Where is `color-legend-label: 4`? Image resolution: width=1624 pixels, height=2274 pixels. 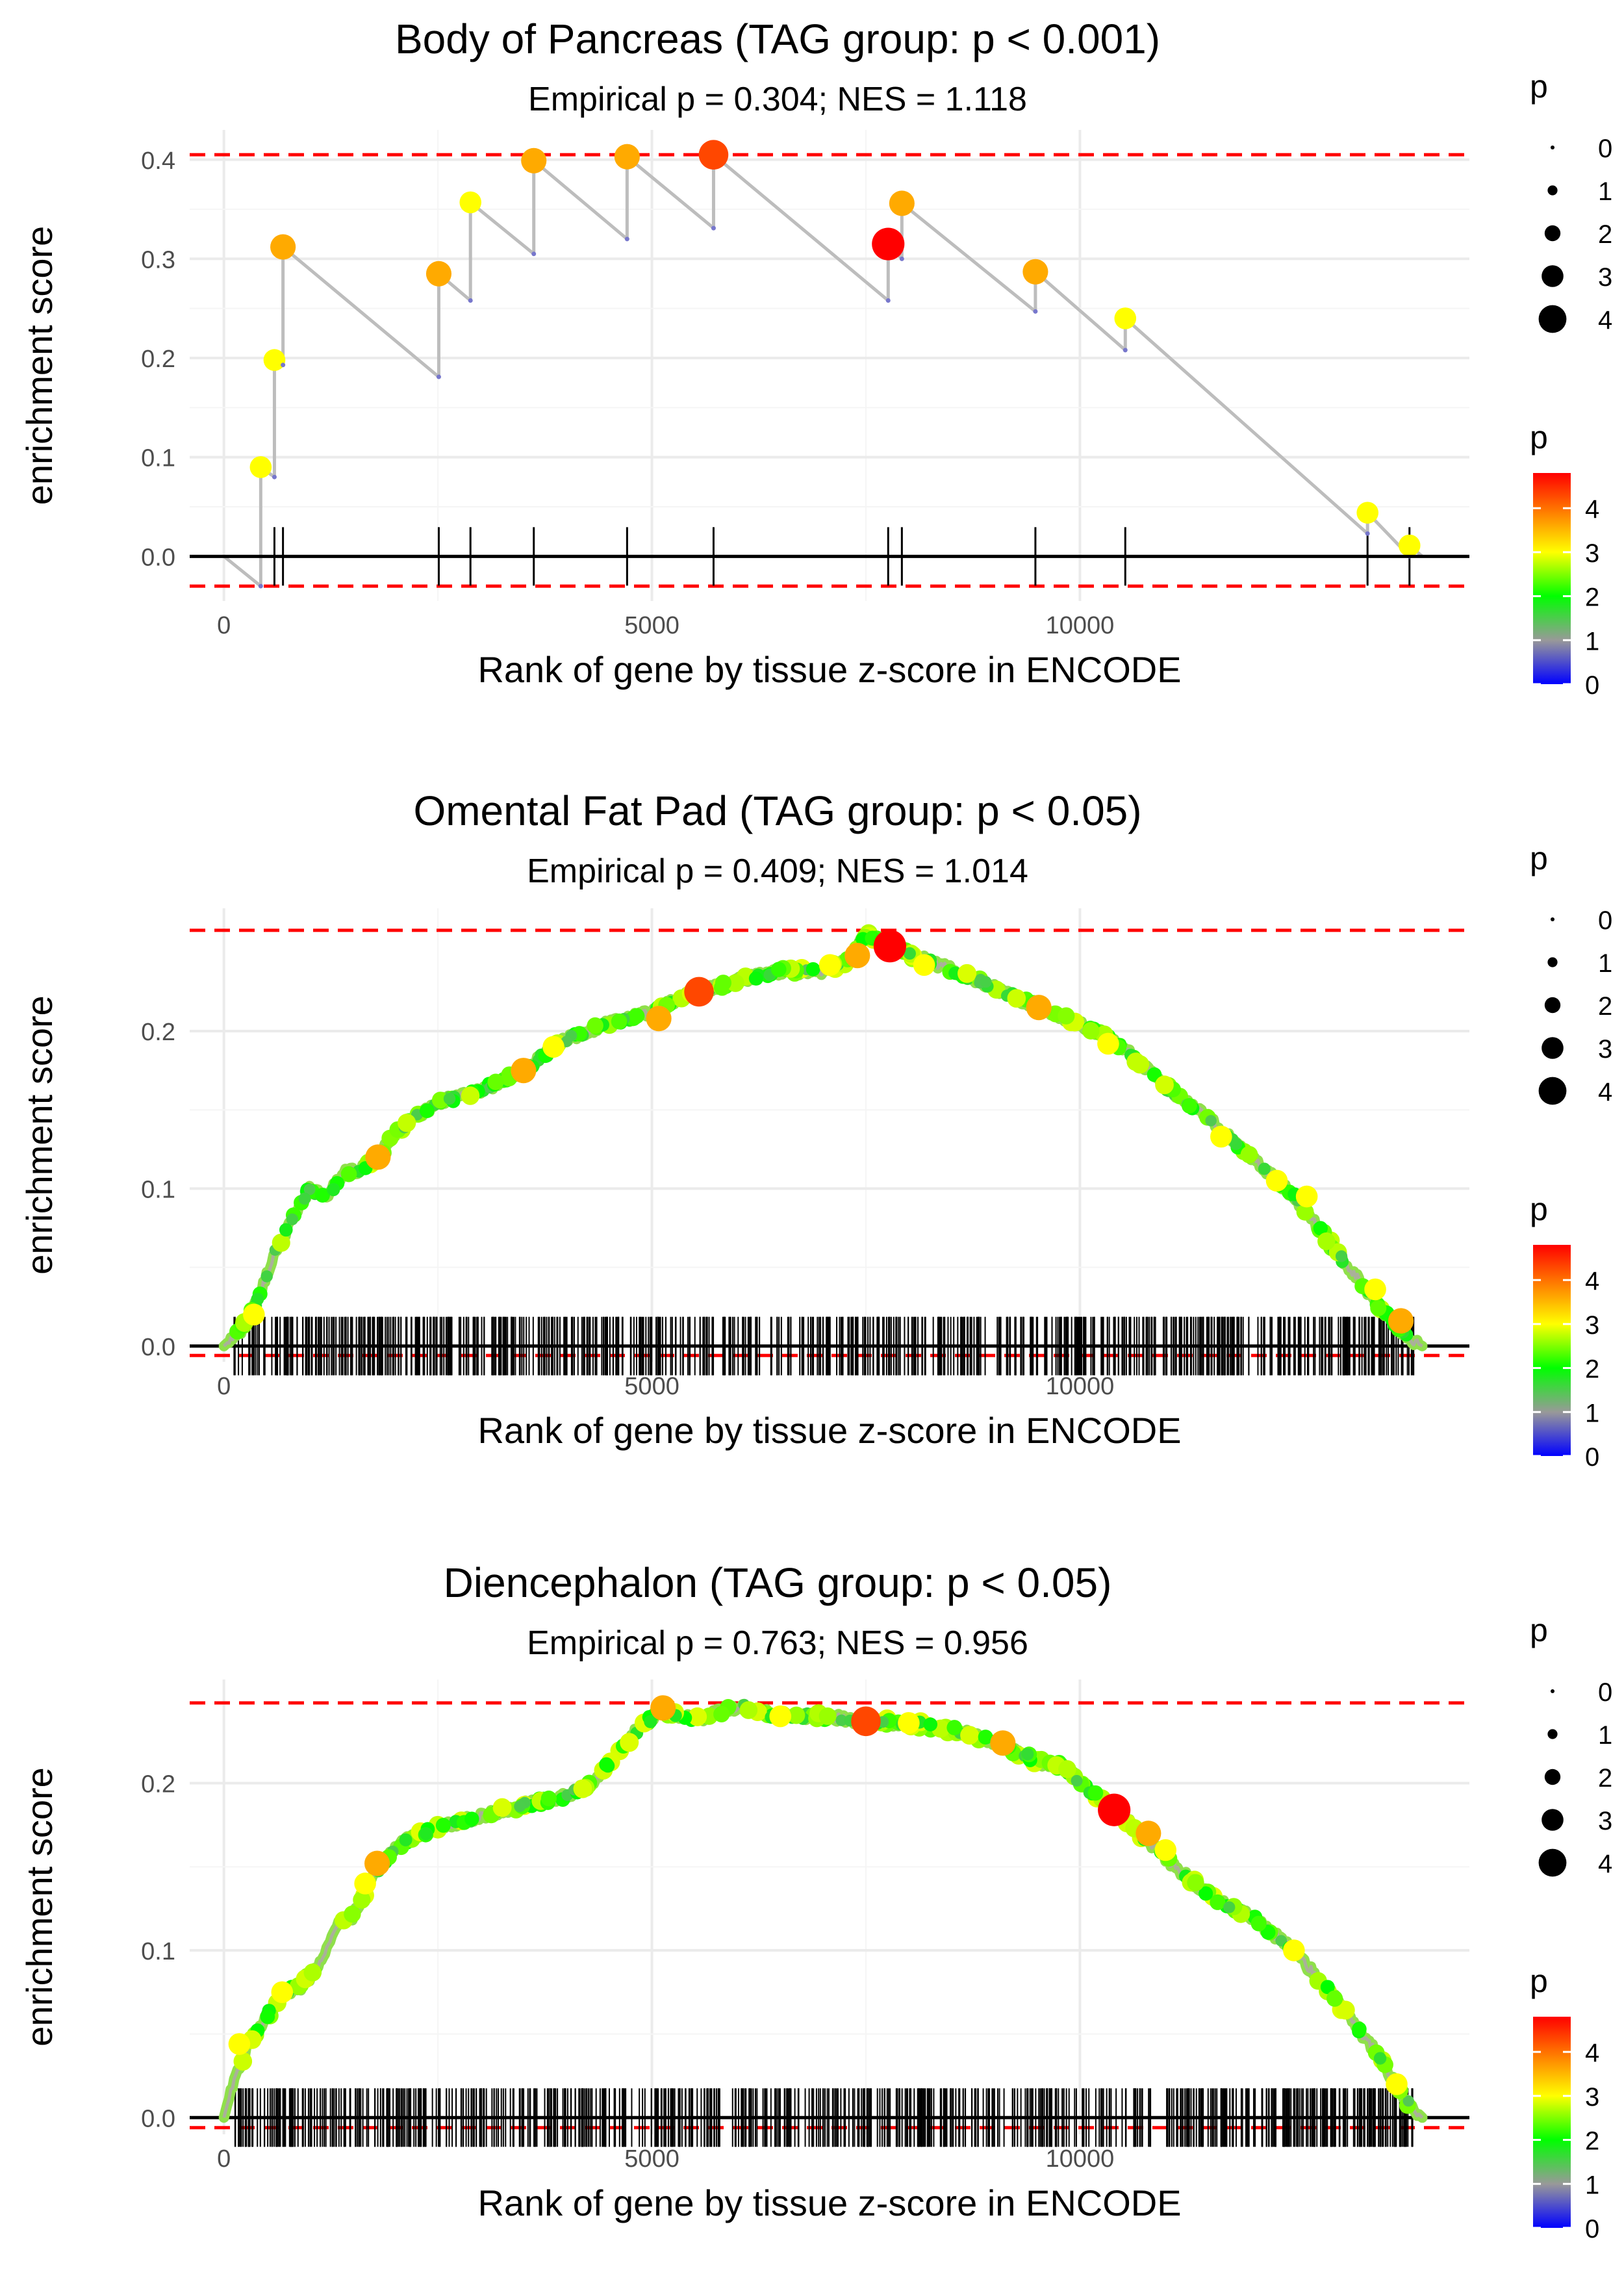
color-legend-label: 4 is located at coordinates (1592, 509).